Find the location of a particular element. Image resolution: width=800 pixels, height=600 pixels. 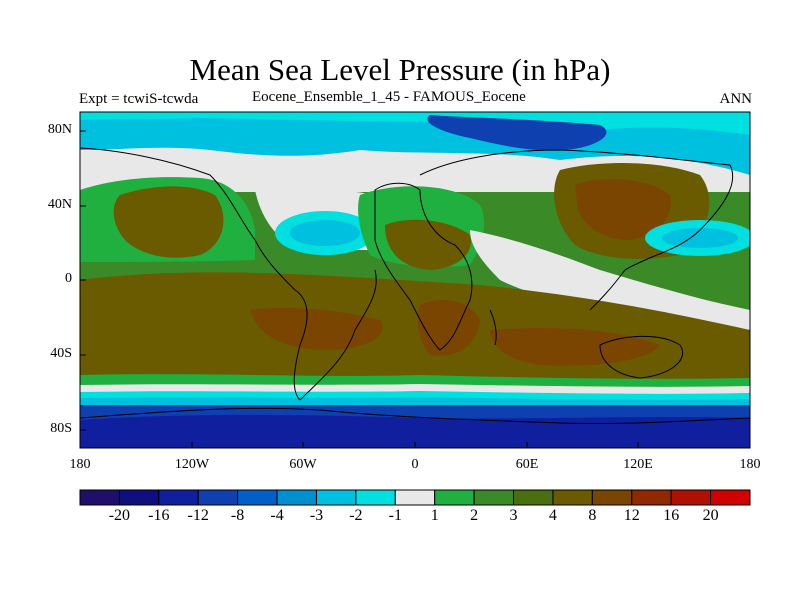

colorbar-label: -8 is located at coordinates (237, 515).